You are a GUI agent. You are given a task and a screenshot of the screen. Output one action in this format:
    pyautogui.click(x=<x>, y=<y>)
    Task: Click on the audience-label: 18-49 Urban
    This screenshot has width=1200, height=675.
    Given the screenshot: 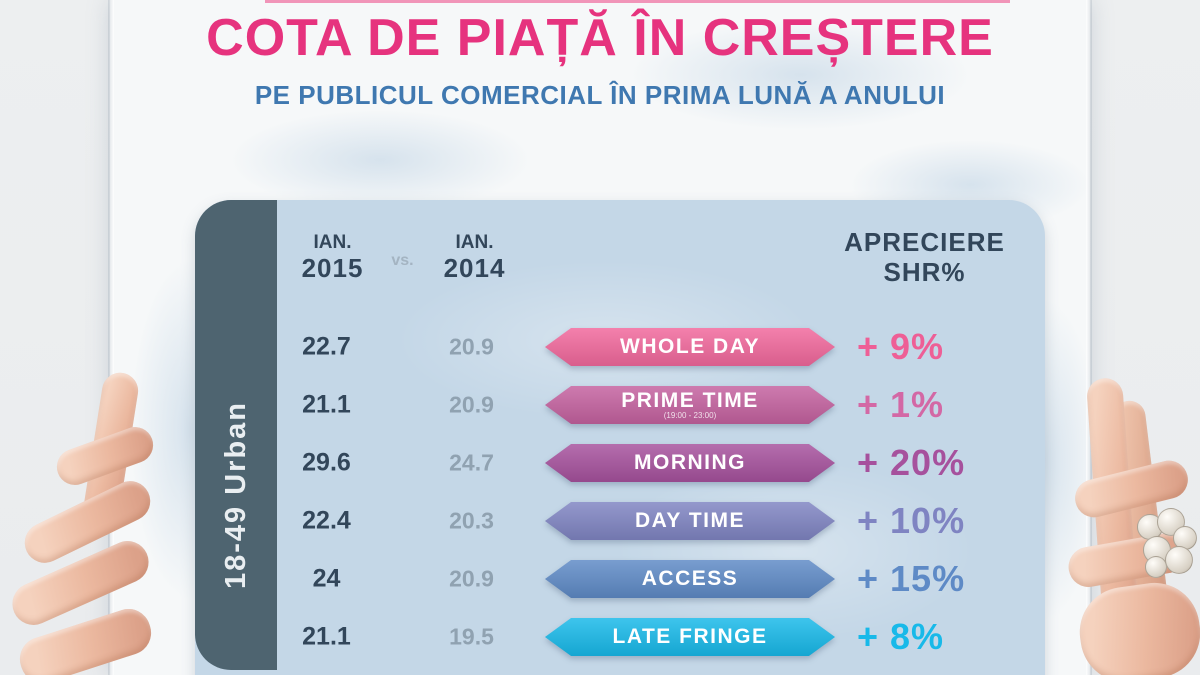 What is the action you would take?
    pyautogui.click(x=235, y=494)
    